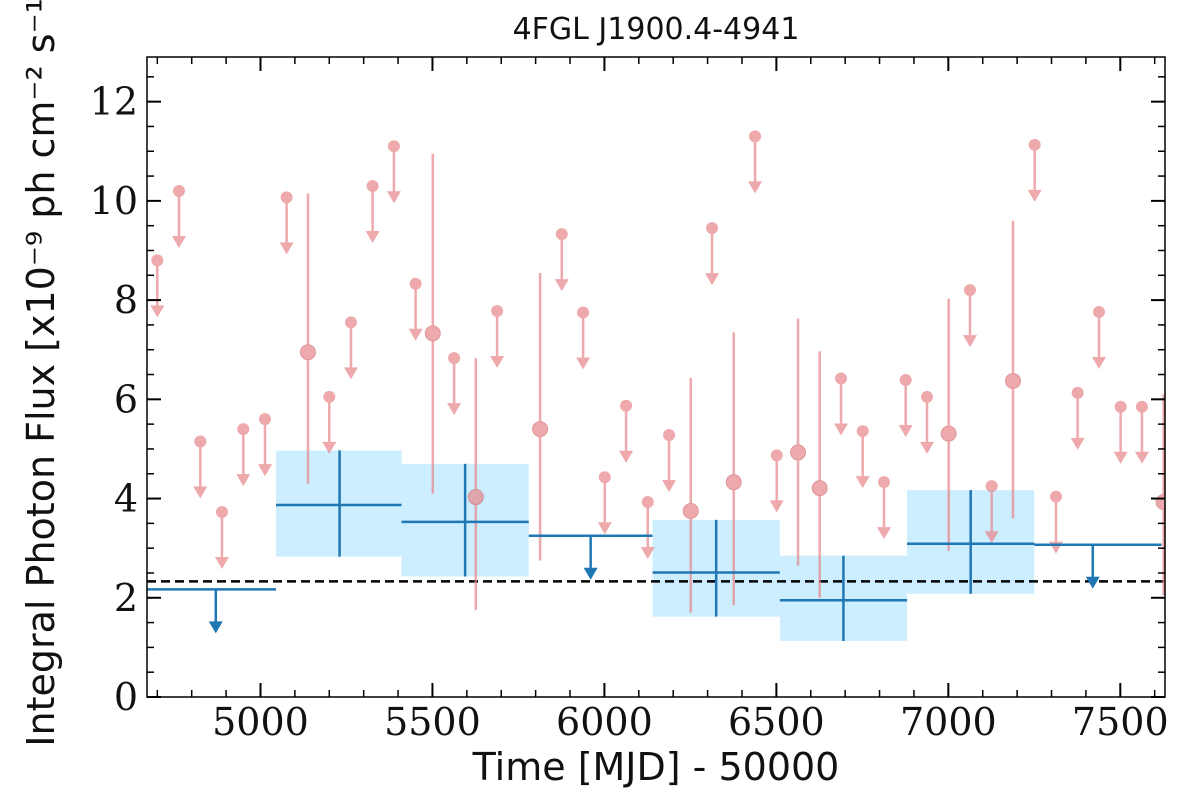 The image size is (1200, 800). What do you see at coordinates (604, 722) in the screenshot?
I see `x-tick-label-2: 6000` at bounding box center [604, 722].